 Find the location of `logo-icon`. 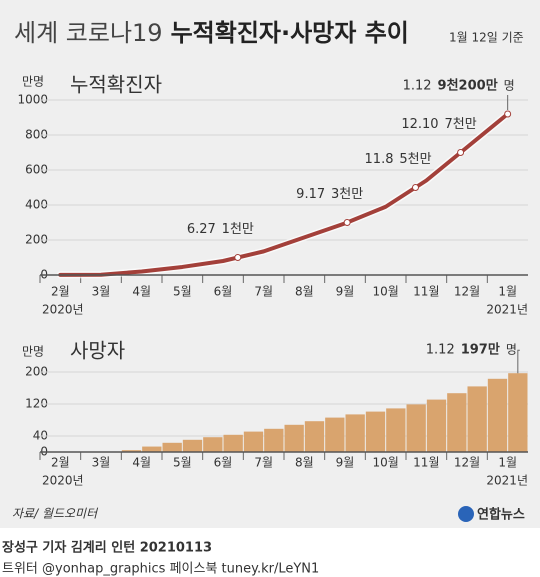

logo-icon is located at coordinates (466, 514).